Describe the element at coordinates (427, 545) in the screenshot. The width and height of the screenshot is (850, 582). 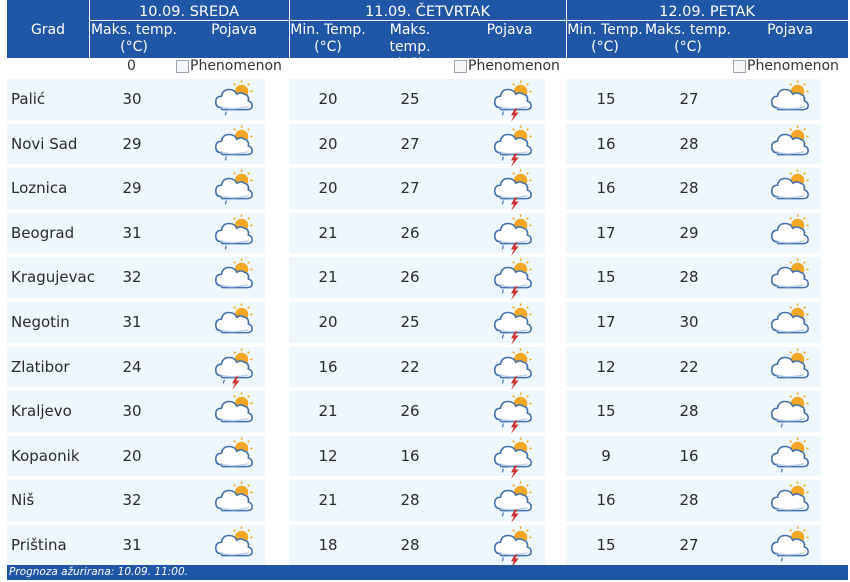
I see `table-row: Priština 31 18 28 15 27` at that location.